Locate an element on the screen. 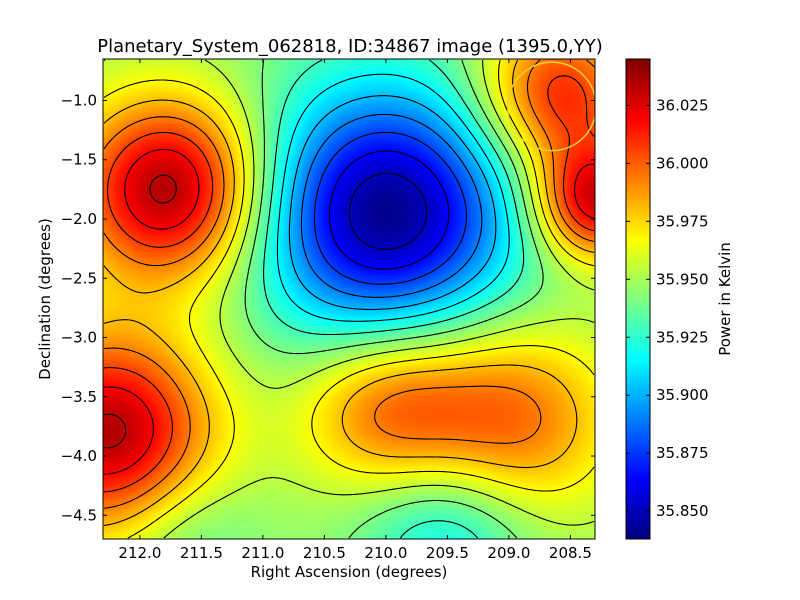 This screenshot has height=600, width=800. y-tick-label: −2.0 is located at coordinates (79, 219).